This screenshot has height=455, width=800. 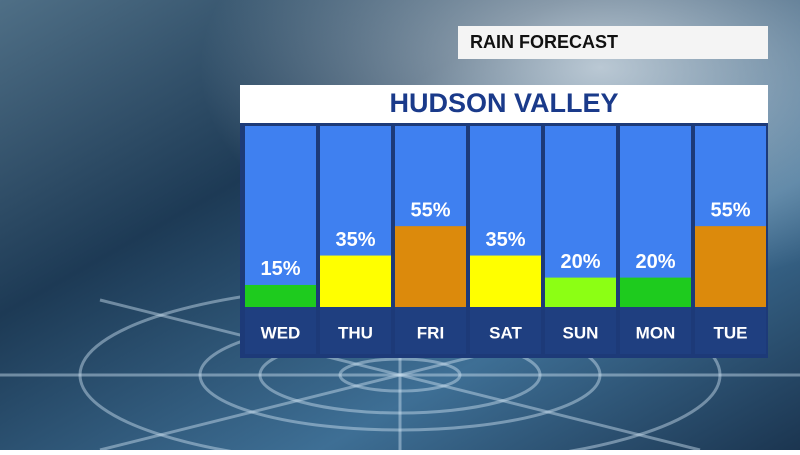 I want to click on day-label: THU, so click(x=355, y=332).